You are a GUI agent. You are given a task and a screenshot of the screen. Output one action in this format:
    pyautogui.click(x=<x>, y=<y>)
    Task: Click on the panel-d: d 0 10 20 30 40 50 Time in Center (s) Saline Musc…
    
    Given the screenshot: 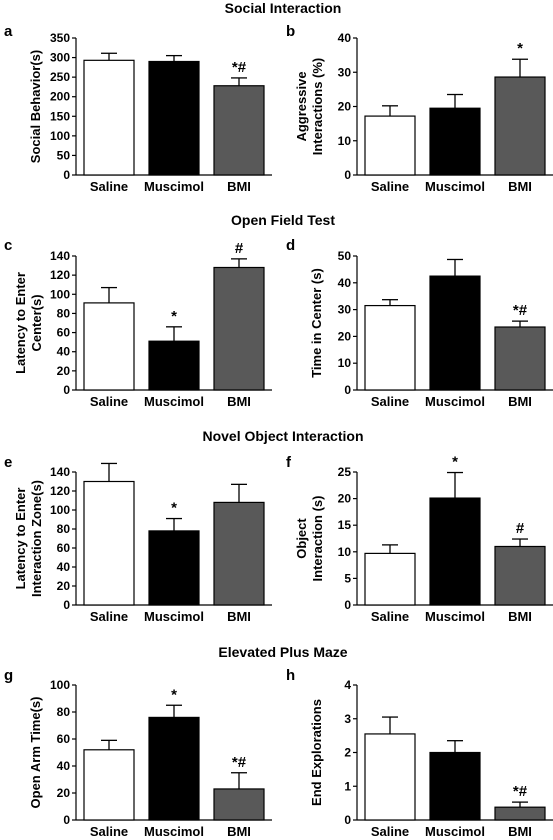 What is the action you would take?
    pyautogui.click(x=419, y=323)
    